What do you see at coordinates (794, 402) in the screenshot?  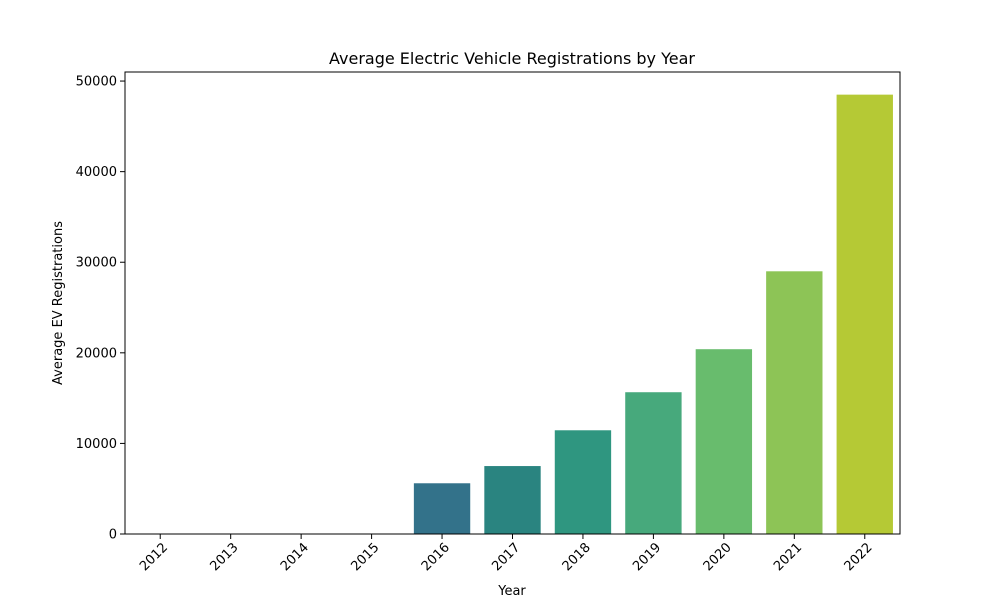 I see `bar-2021` at bounding box center [794, 402].